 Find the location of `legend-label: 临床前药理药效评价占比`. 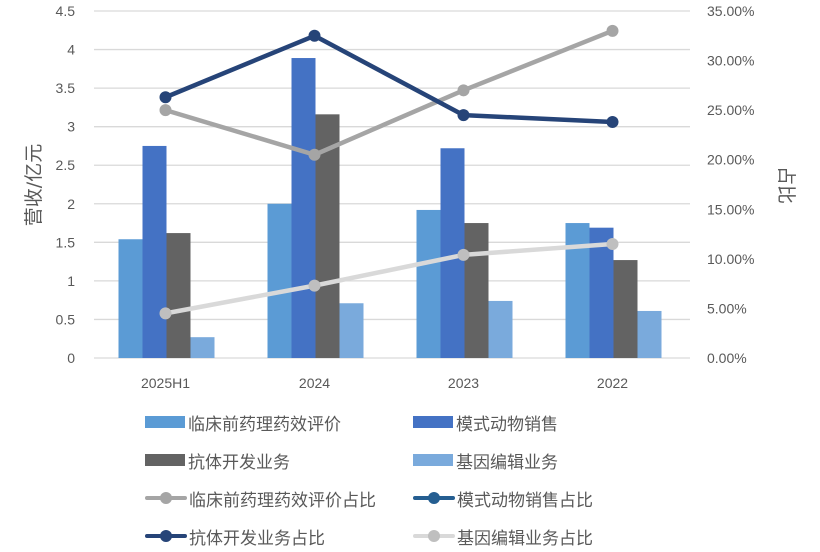

legend-label: 临床前药理药效评价占比 is located at coordinates (282, 500).